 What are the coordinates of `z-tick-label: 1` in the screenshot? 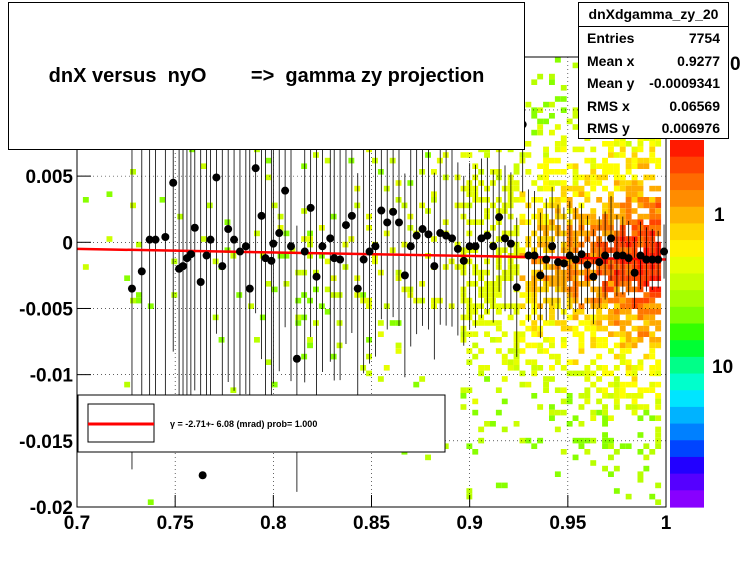 It's located at (719, 215).